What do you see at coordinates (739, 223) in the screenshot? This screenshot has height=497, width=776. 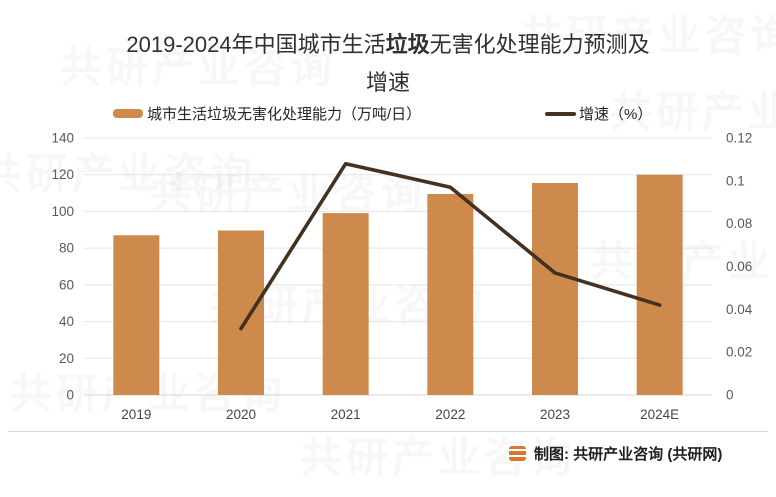 I see `right-axis-tick-label: 0.08` at bounding box center [739, 223].